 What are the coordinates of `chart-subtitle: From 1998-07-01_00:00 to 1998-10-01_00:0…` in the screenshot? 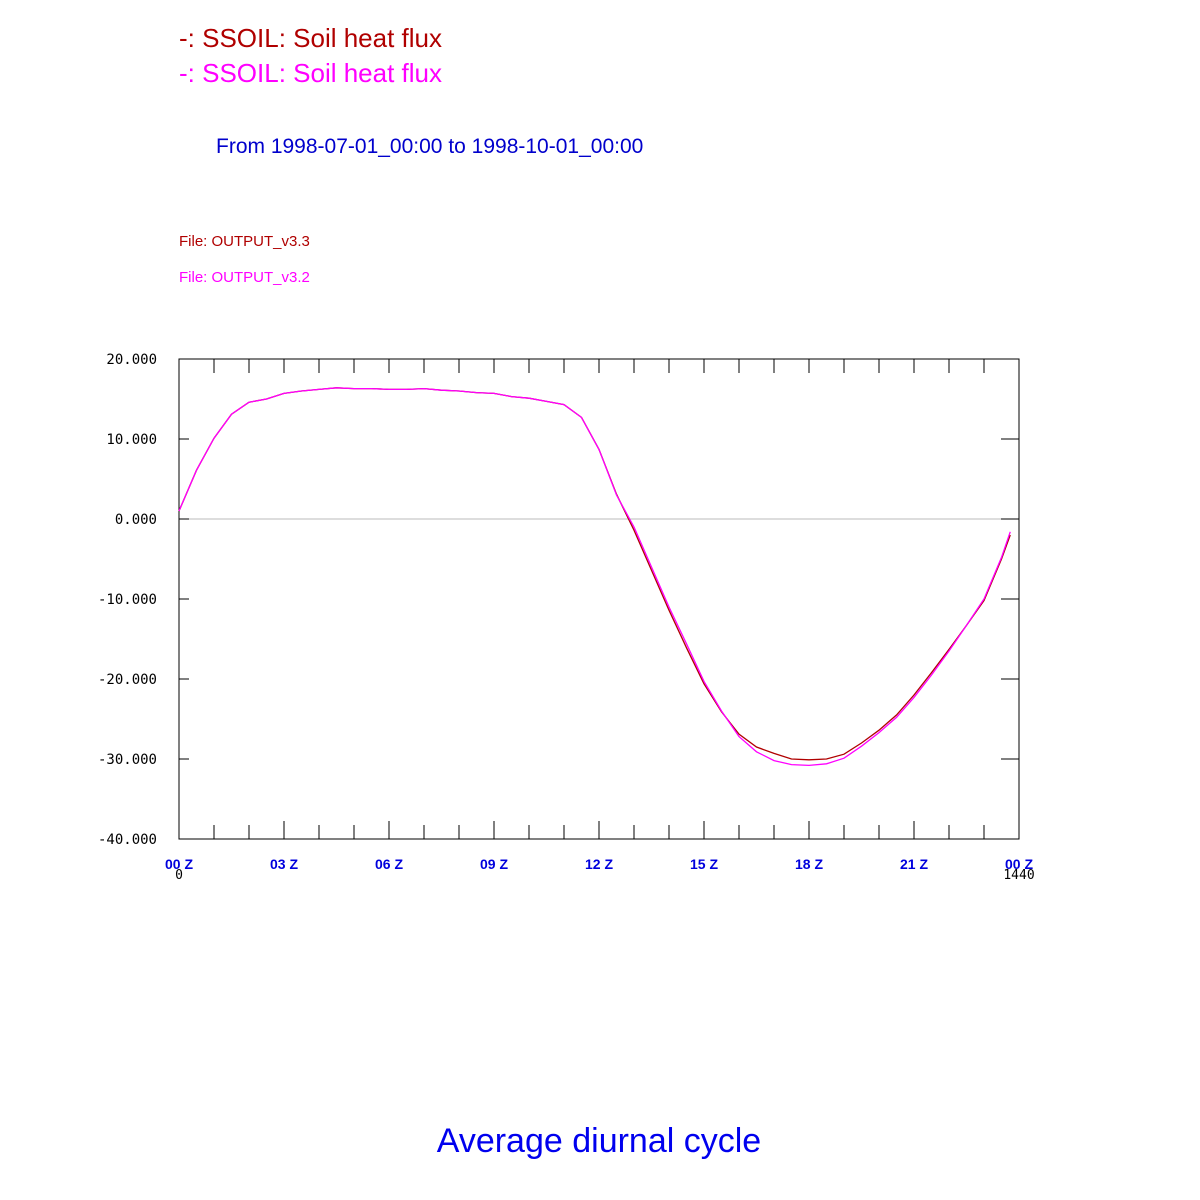 It's located at (429, 146).